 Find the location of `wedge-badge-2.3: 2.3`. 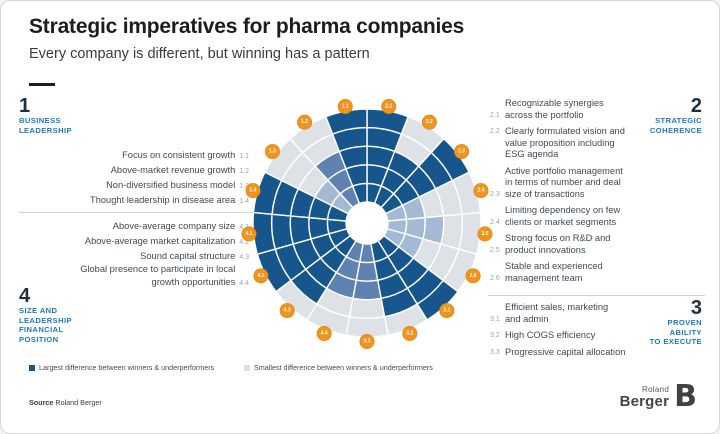

wedge-badge-2.3: 2.3 is located at coordinates (462, 152).